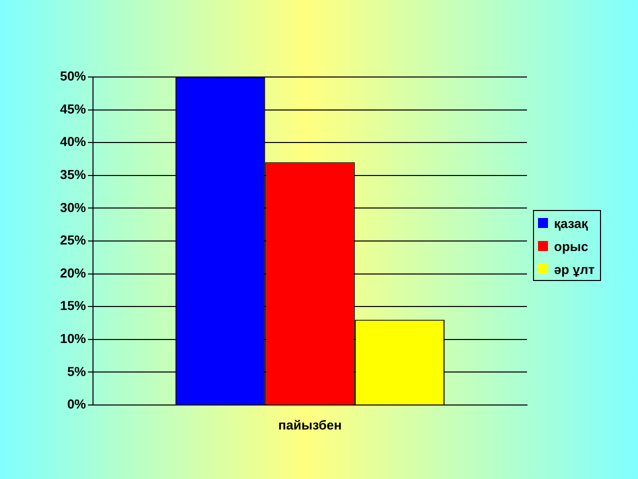 This screenshot has height=479, width=638. What do you see at coordinates (571, 224) in the screenshot?
I see `legend-label: қазақ` at bounding box center [571, 224].